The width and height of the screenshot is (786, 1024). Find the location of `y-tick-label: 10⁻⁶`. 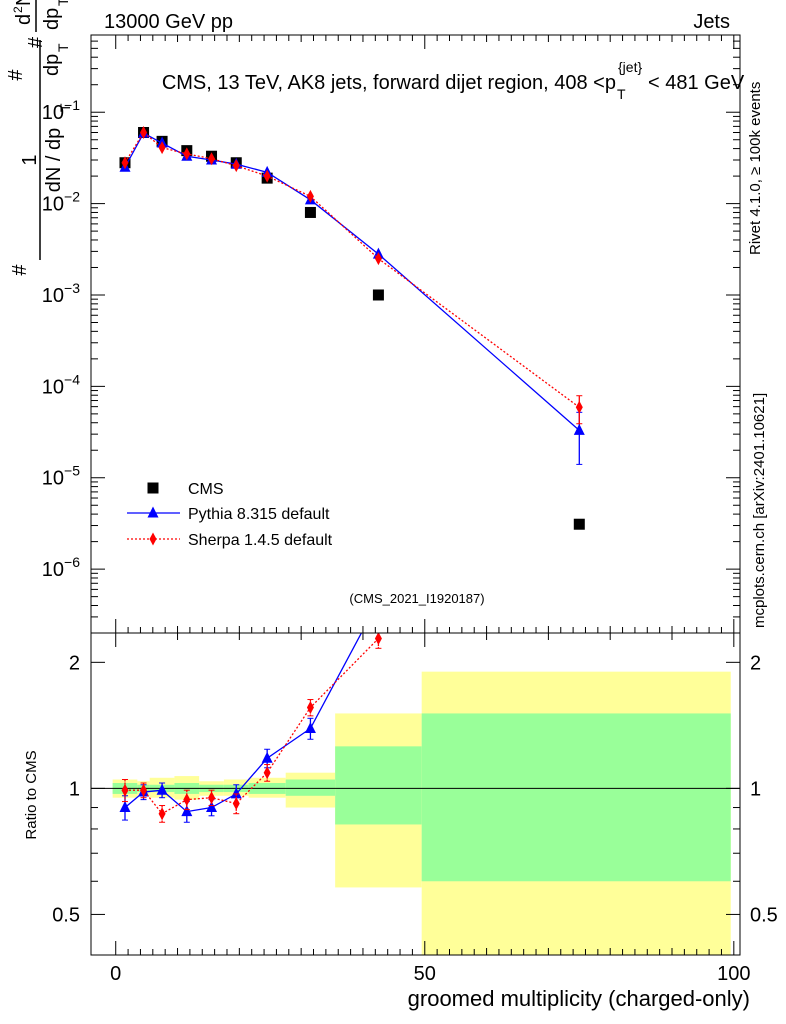

y-tick-label: 10⁻⁶ is located at coordinates (61, 567).